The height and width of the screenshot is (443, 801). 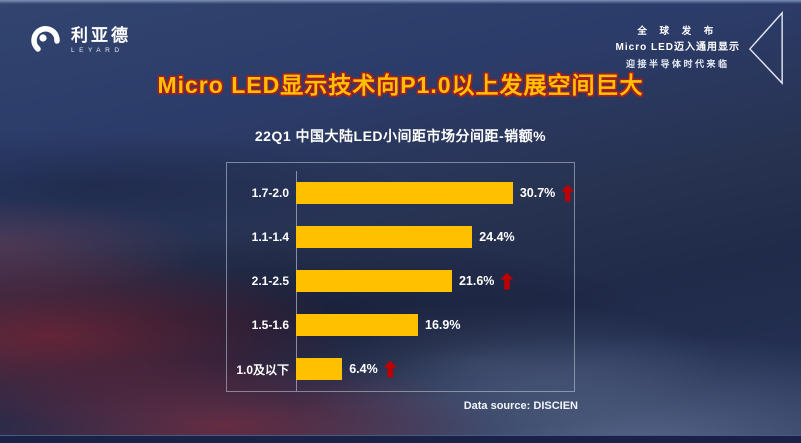 I want to click on leyard-logo: 利亚德 LEYARD, so click(x=80, y=40).